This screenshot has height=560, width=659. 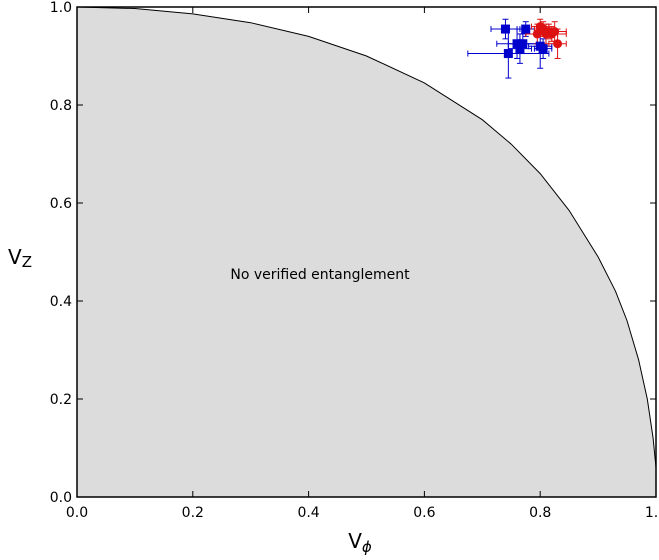 I want to click on x-tick-label: 0.8, so click(x=540, y=513).